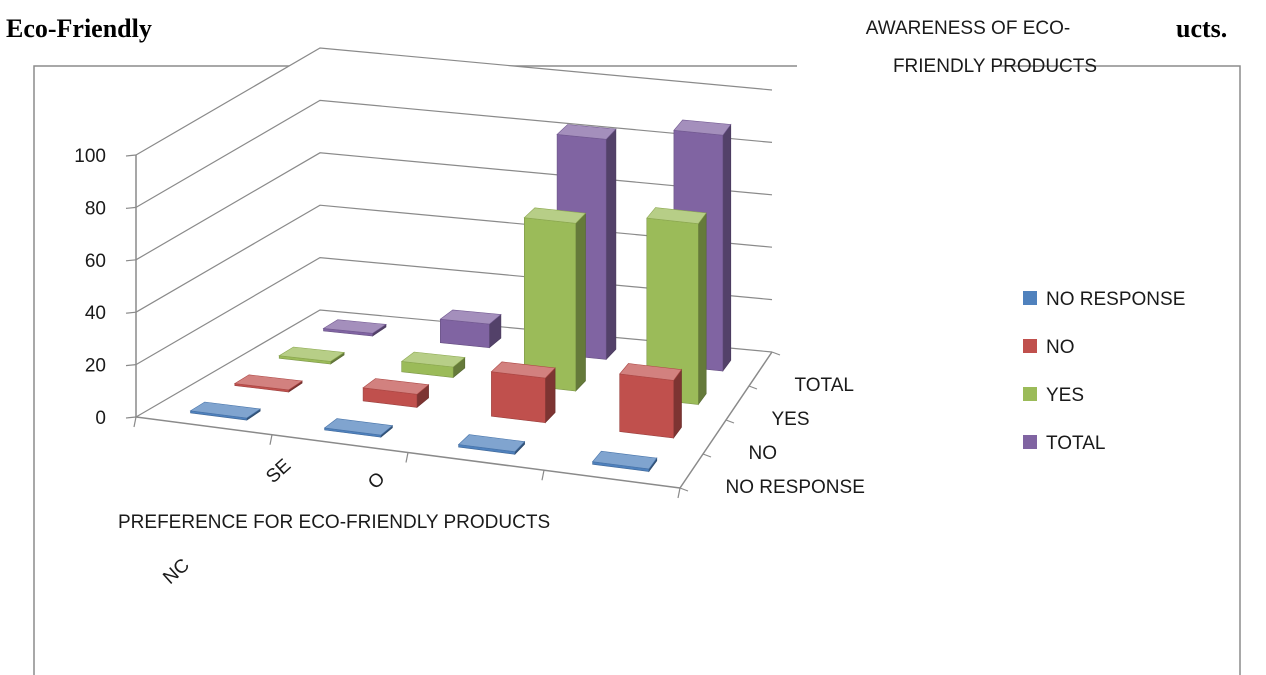  What do you see at coordinates (651, 401) in the screenshot?
I see `bar-no-total` at bounding box center [651, 401].